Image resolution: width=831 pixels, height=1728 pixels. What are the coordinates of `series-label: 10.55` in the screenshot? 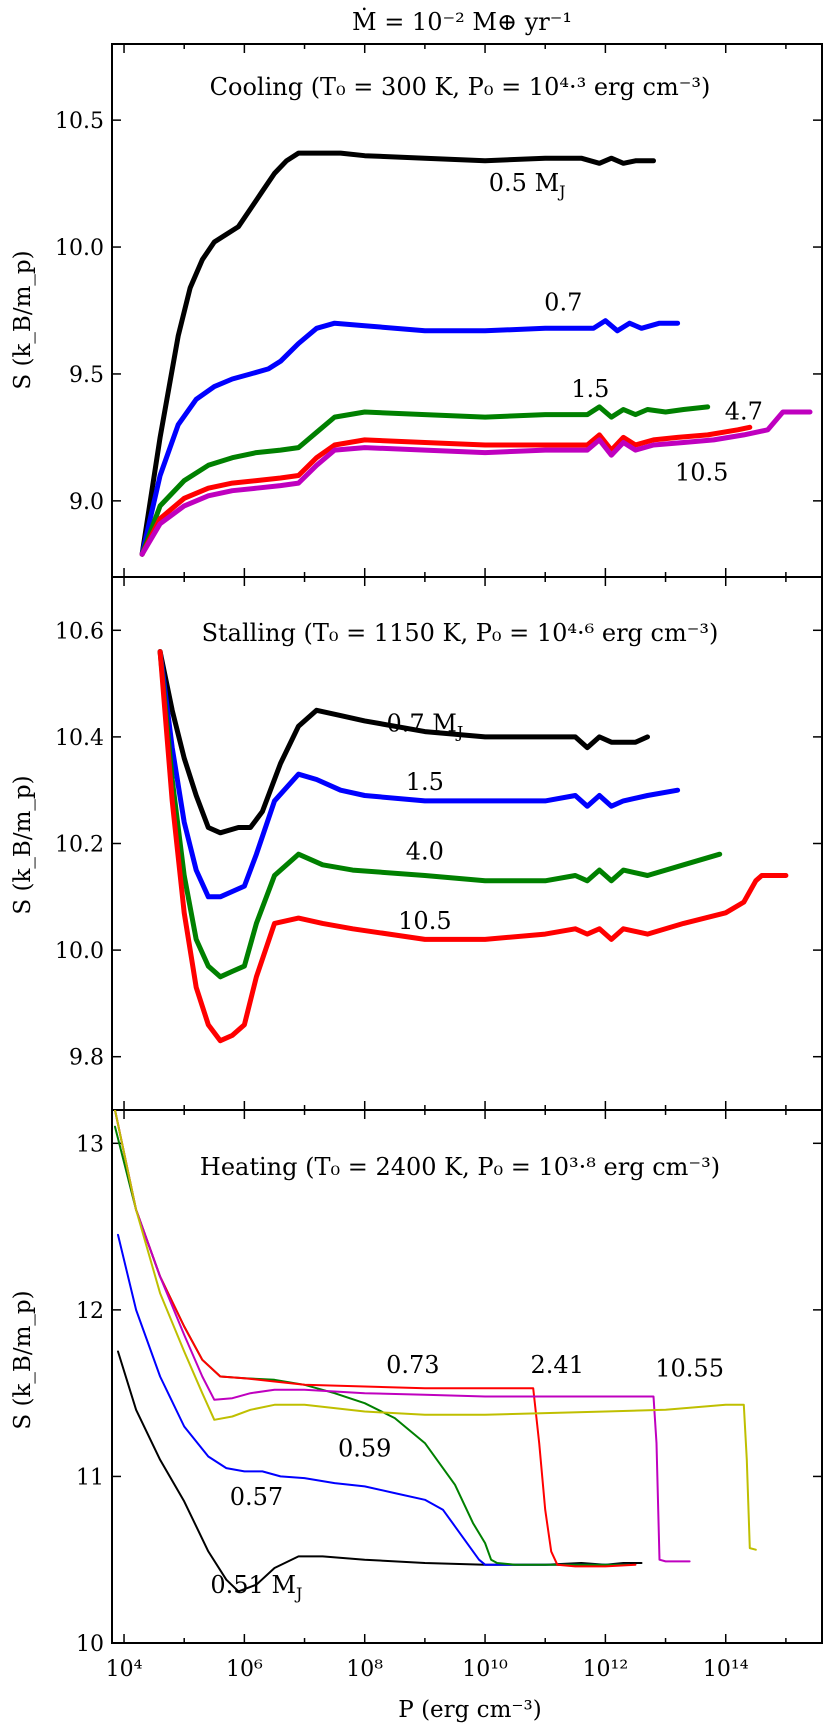 It's located at (689, 1369).